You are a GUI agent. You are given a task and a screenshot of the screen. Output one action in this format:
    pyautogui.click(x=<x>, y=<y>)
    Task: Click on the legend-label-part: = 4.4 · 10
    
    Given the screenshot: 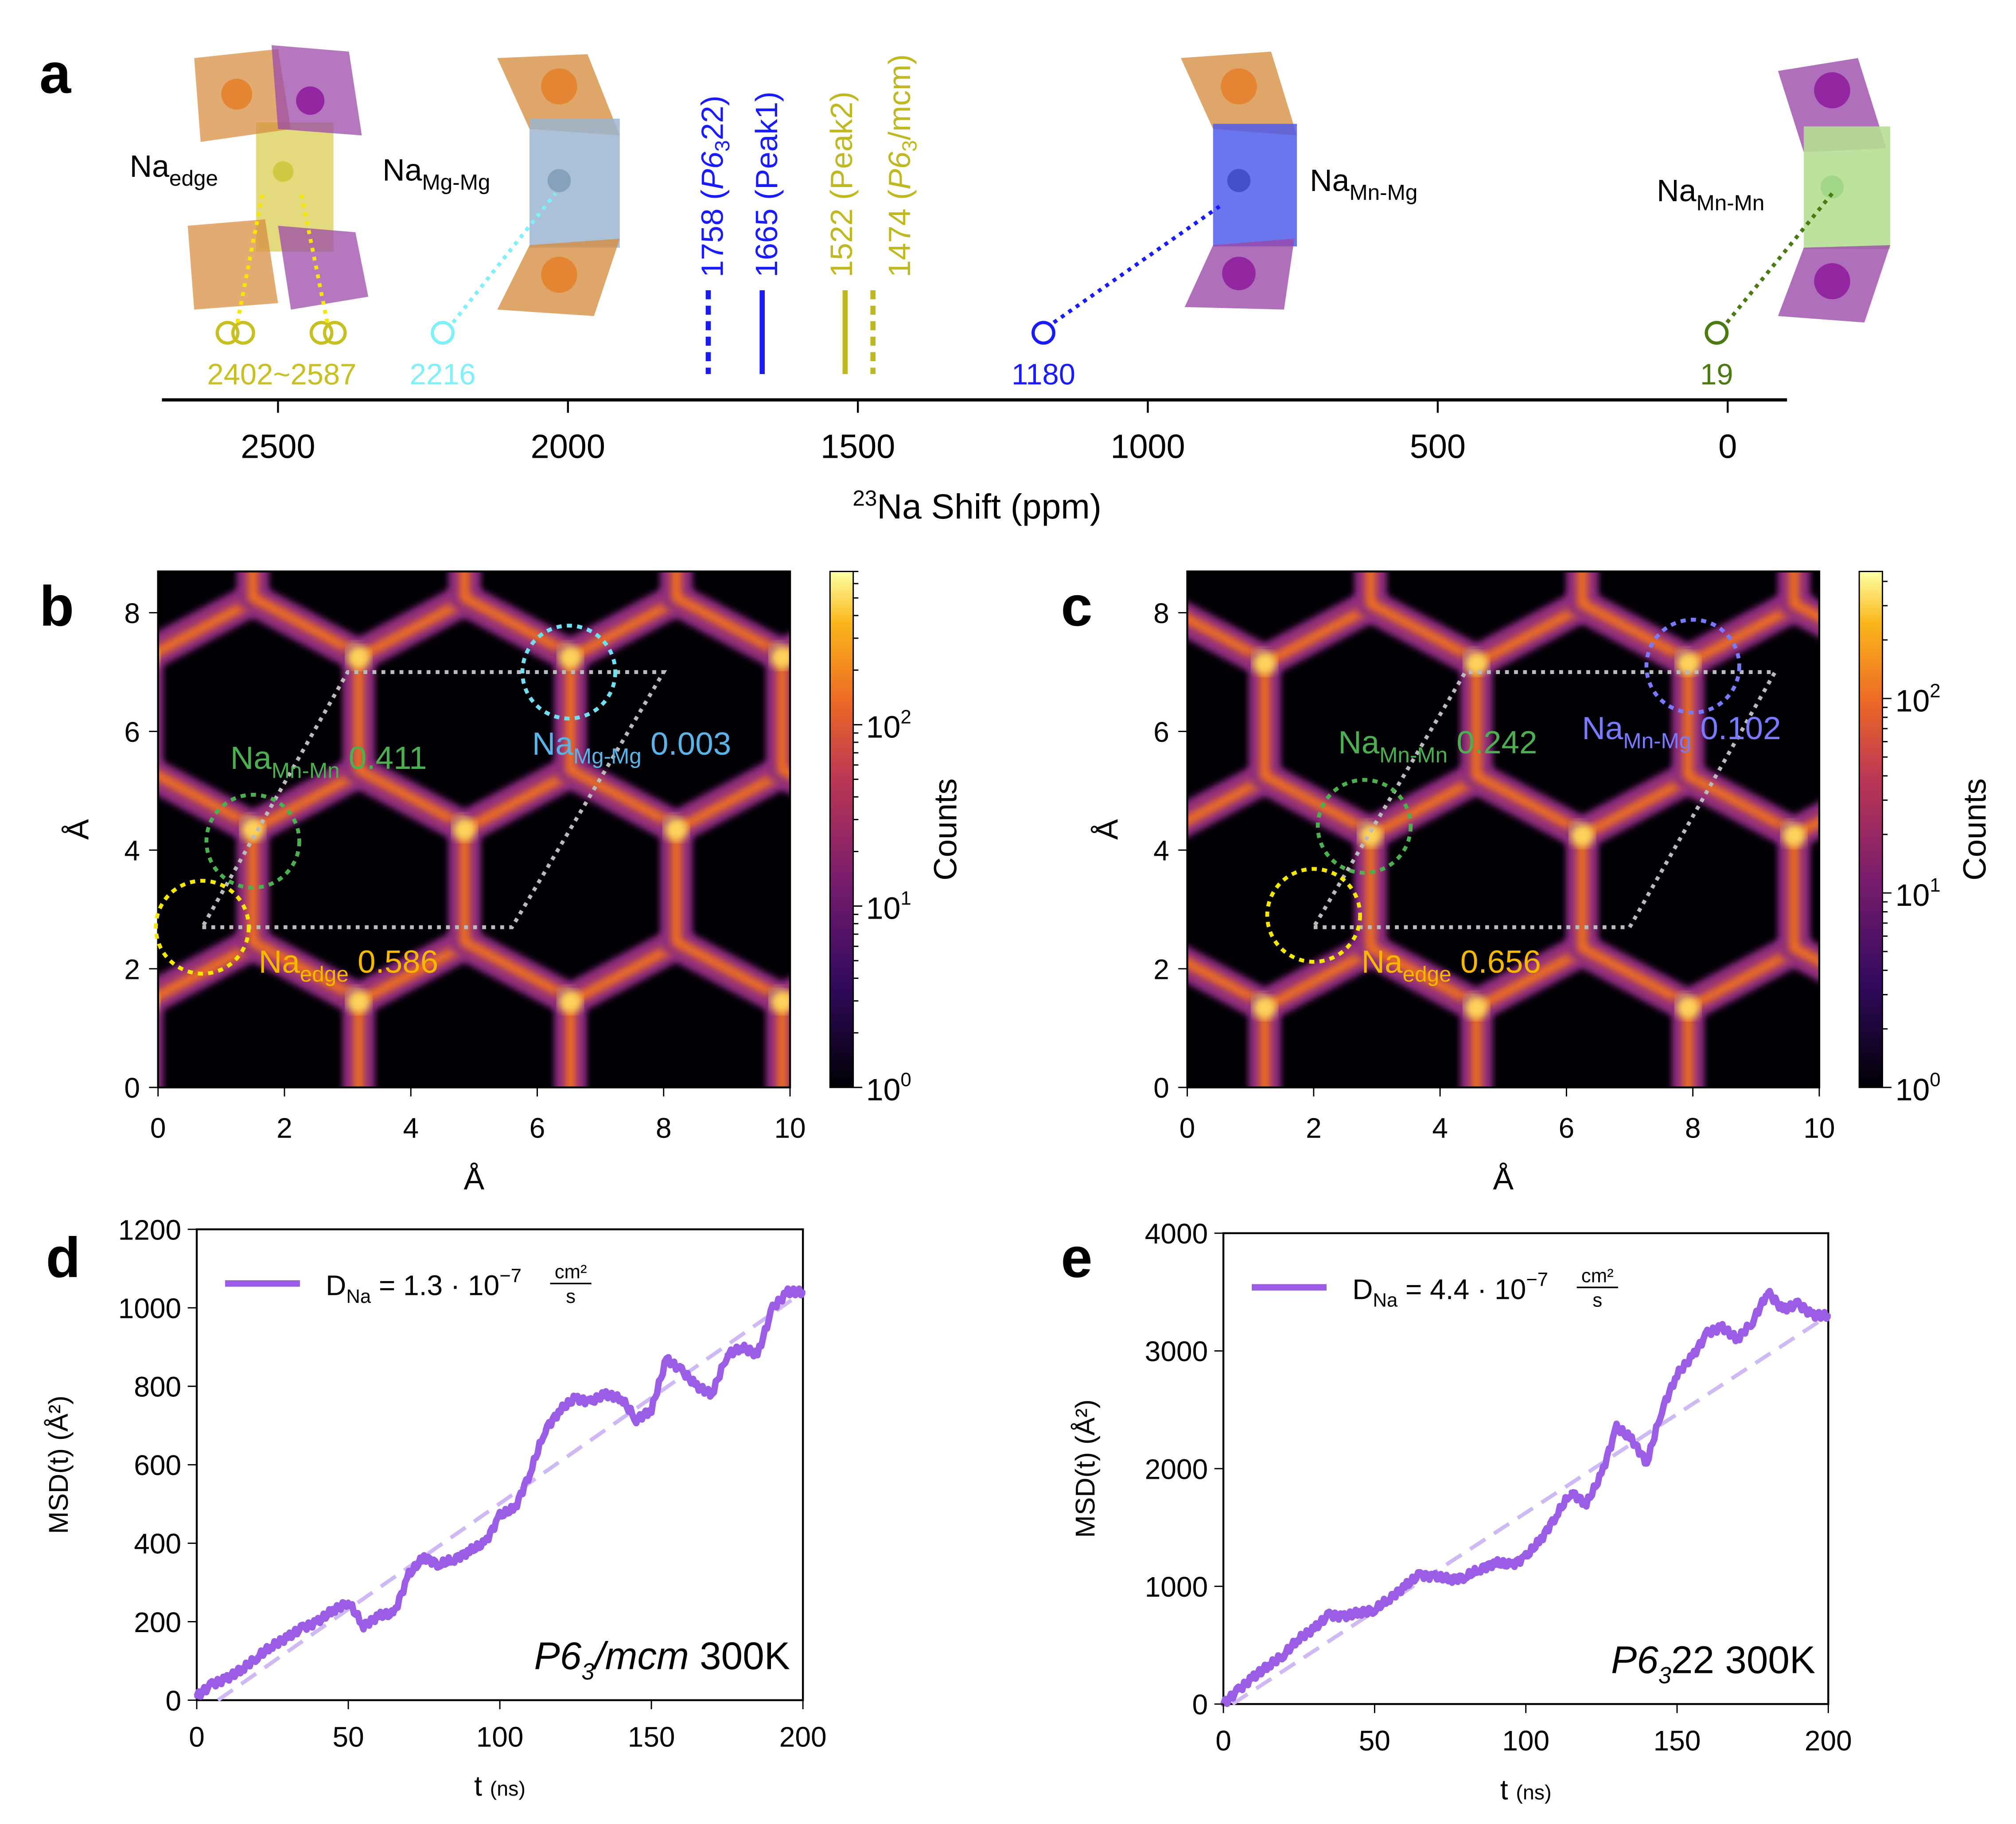 What is the action you would take?
    pyautogui.click(x=1461, y=1289)
    